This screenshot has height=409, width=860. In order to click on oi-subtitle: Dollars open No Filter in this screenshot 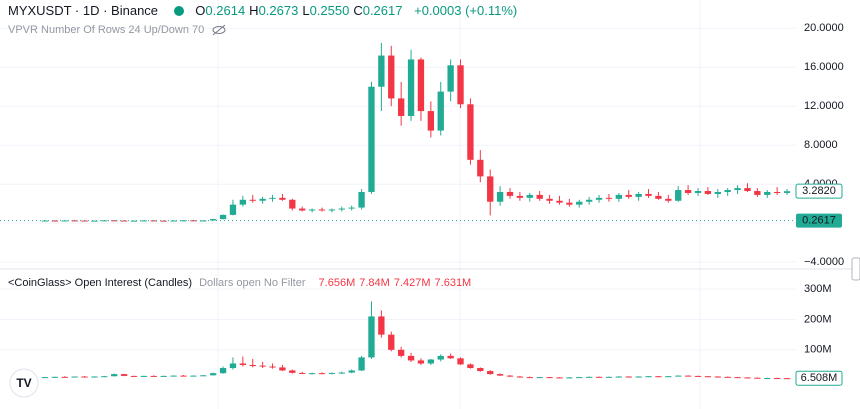, I will do `click(252, 283)`.